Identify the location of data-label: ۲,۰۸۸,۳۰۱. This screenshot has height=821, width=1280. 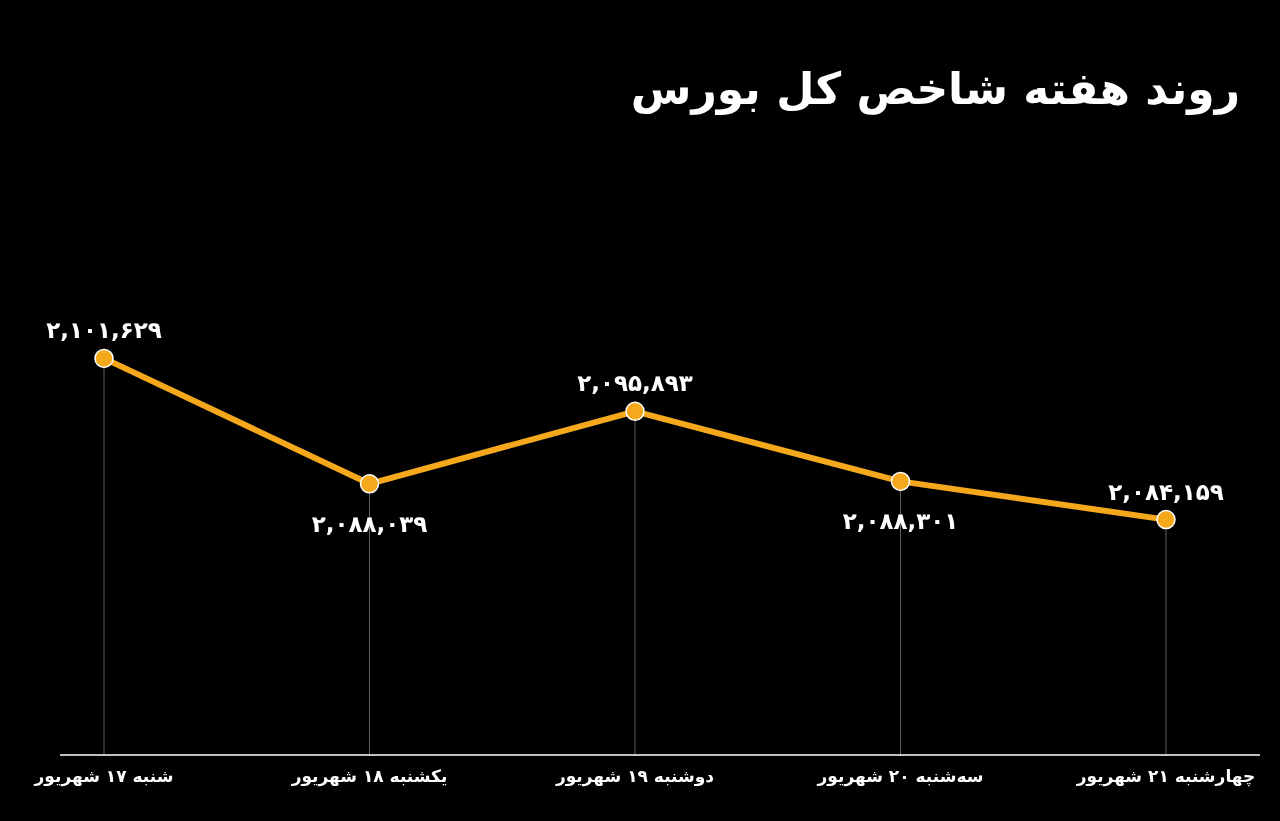
(900, 521).